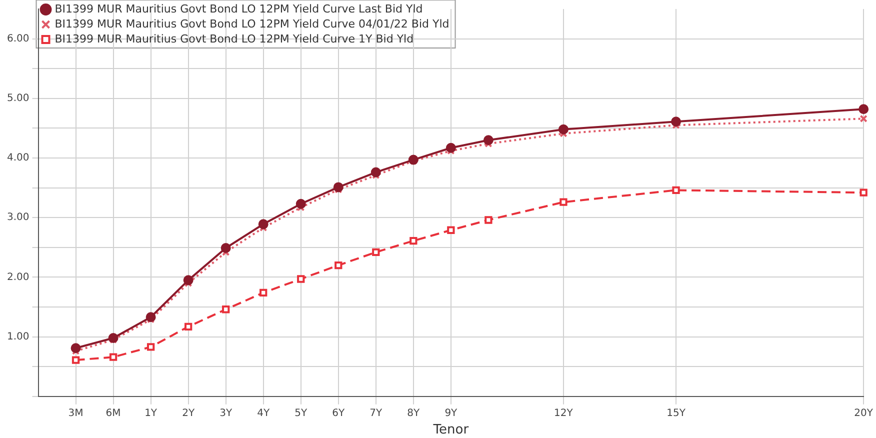 This screenshot has height=438, width=876. I want to click on x-tick-label: 8Y, so click(414, 413).